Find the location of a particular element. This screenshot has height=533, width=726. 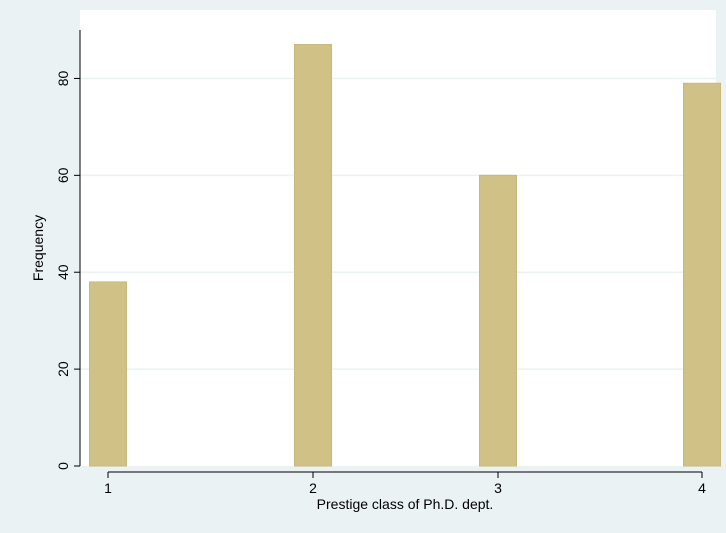

y-axis-label: Frequency is located at coordinates (38, 248).